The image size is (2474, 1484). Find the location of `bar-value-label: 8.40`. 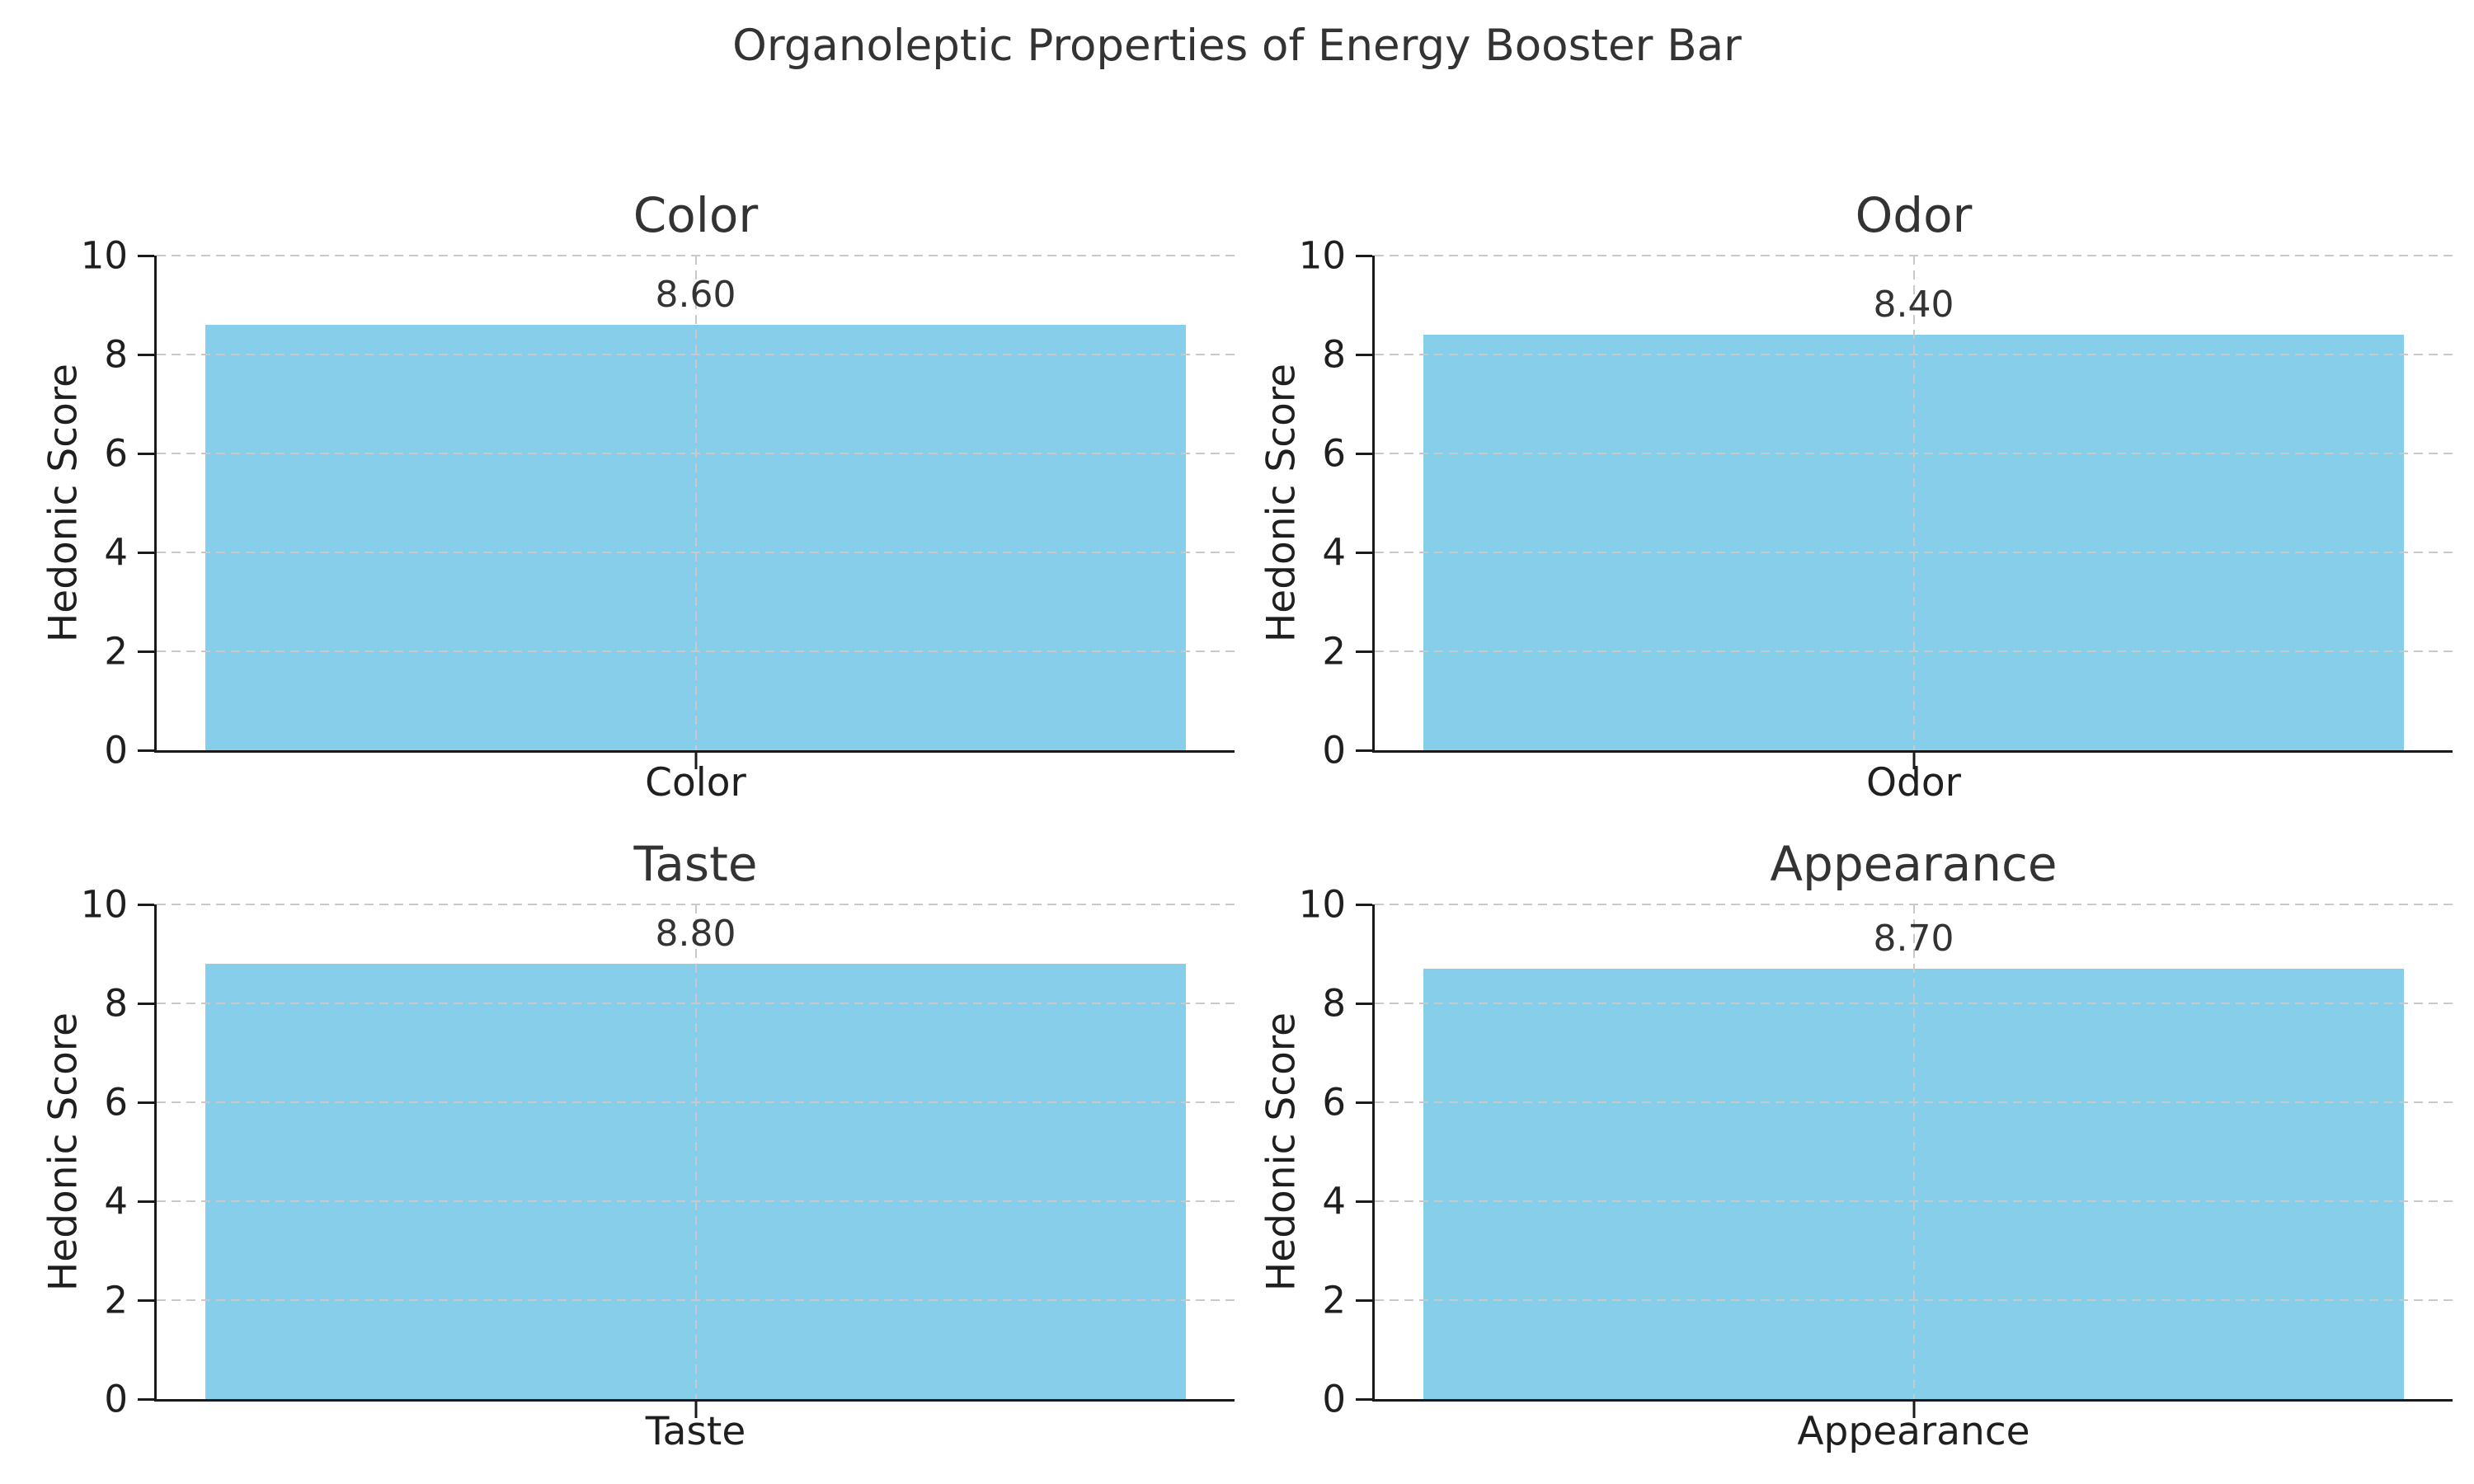

bar-value-label: 8.40 is located at coordinates (1913, 305).